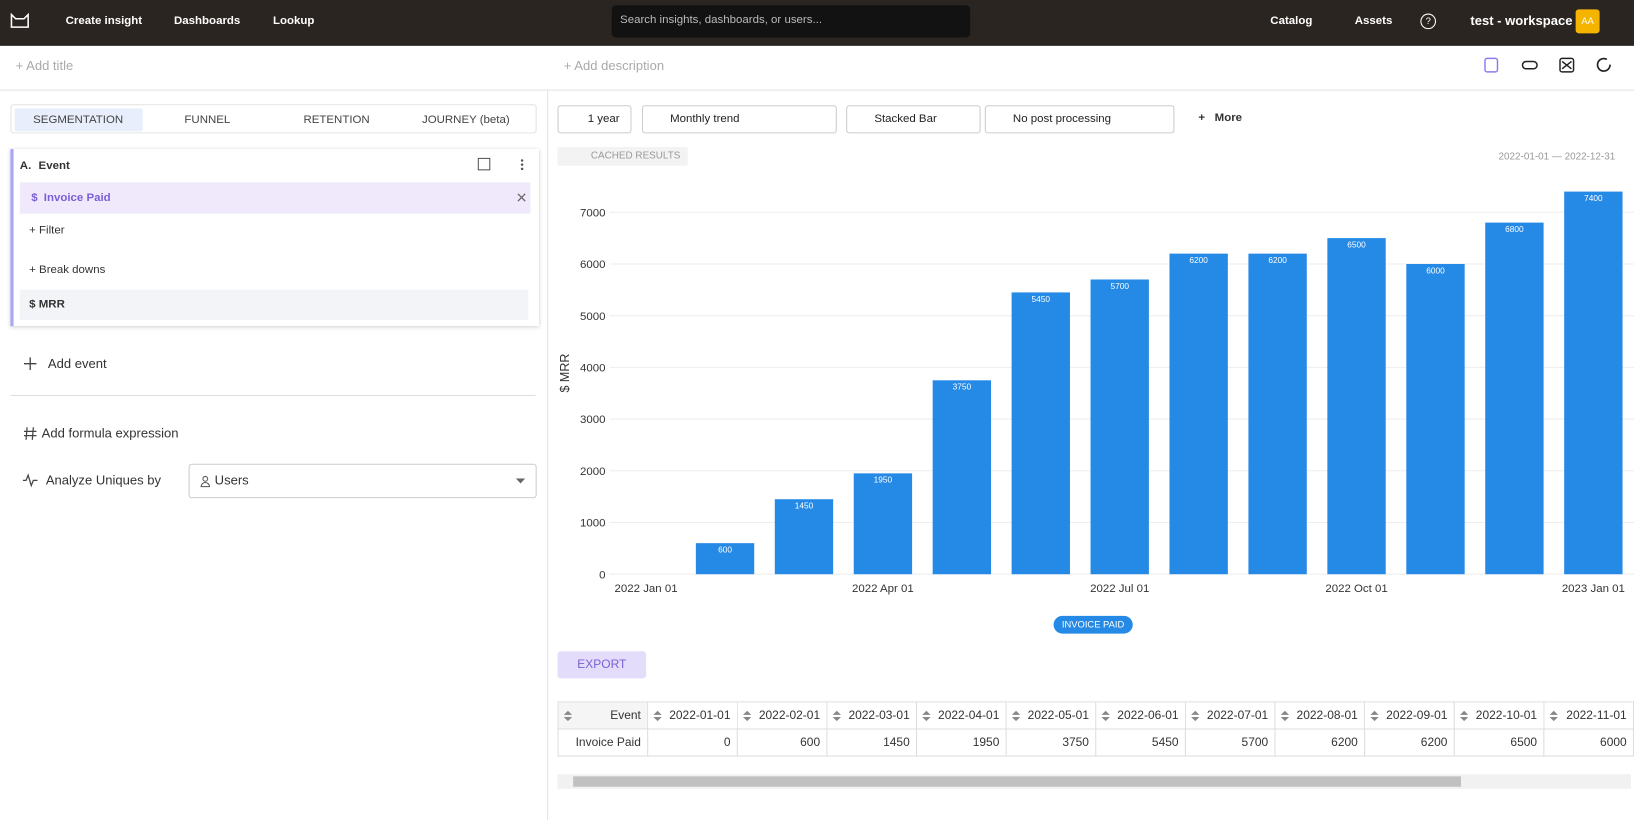 The width and height of the screenshot is (1634, 820). I want to click on export-button: EXPORT, so click(602, 665).